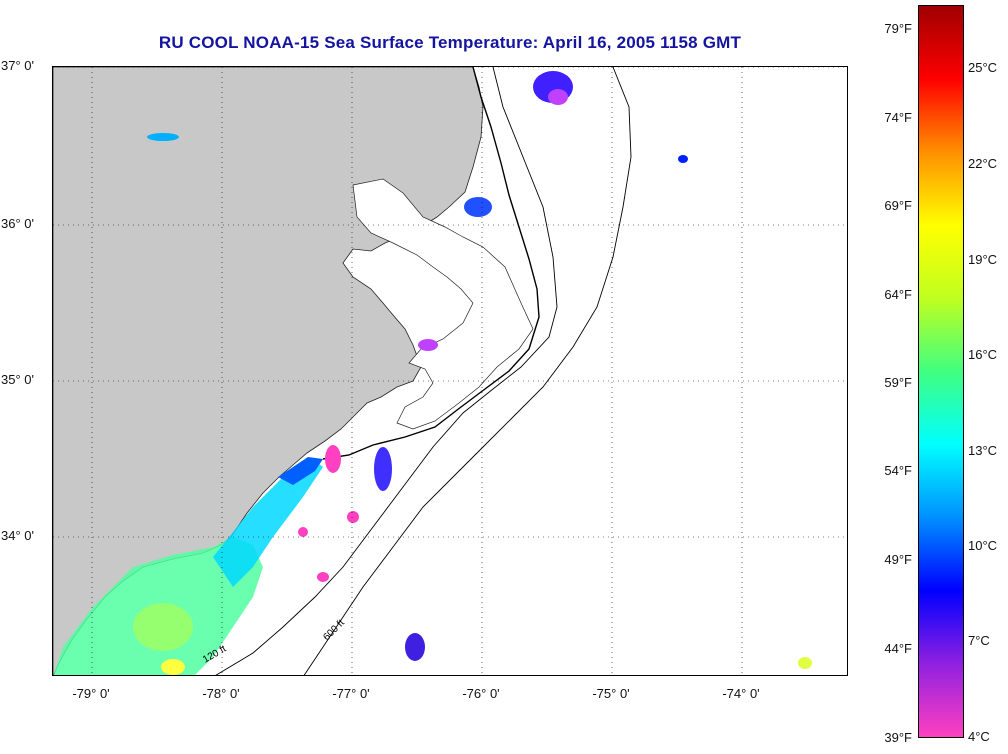 The width and height of the screenshot is (1008, 754). I want to click on contour-label-600: 600 ft, so click(334, 630).